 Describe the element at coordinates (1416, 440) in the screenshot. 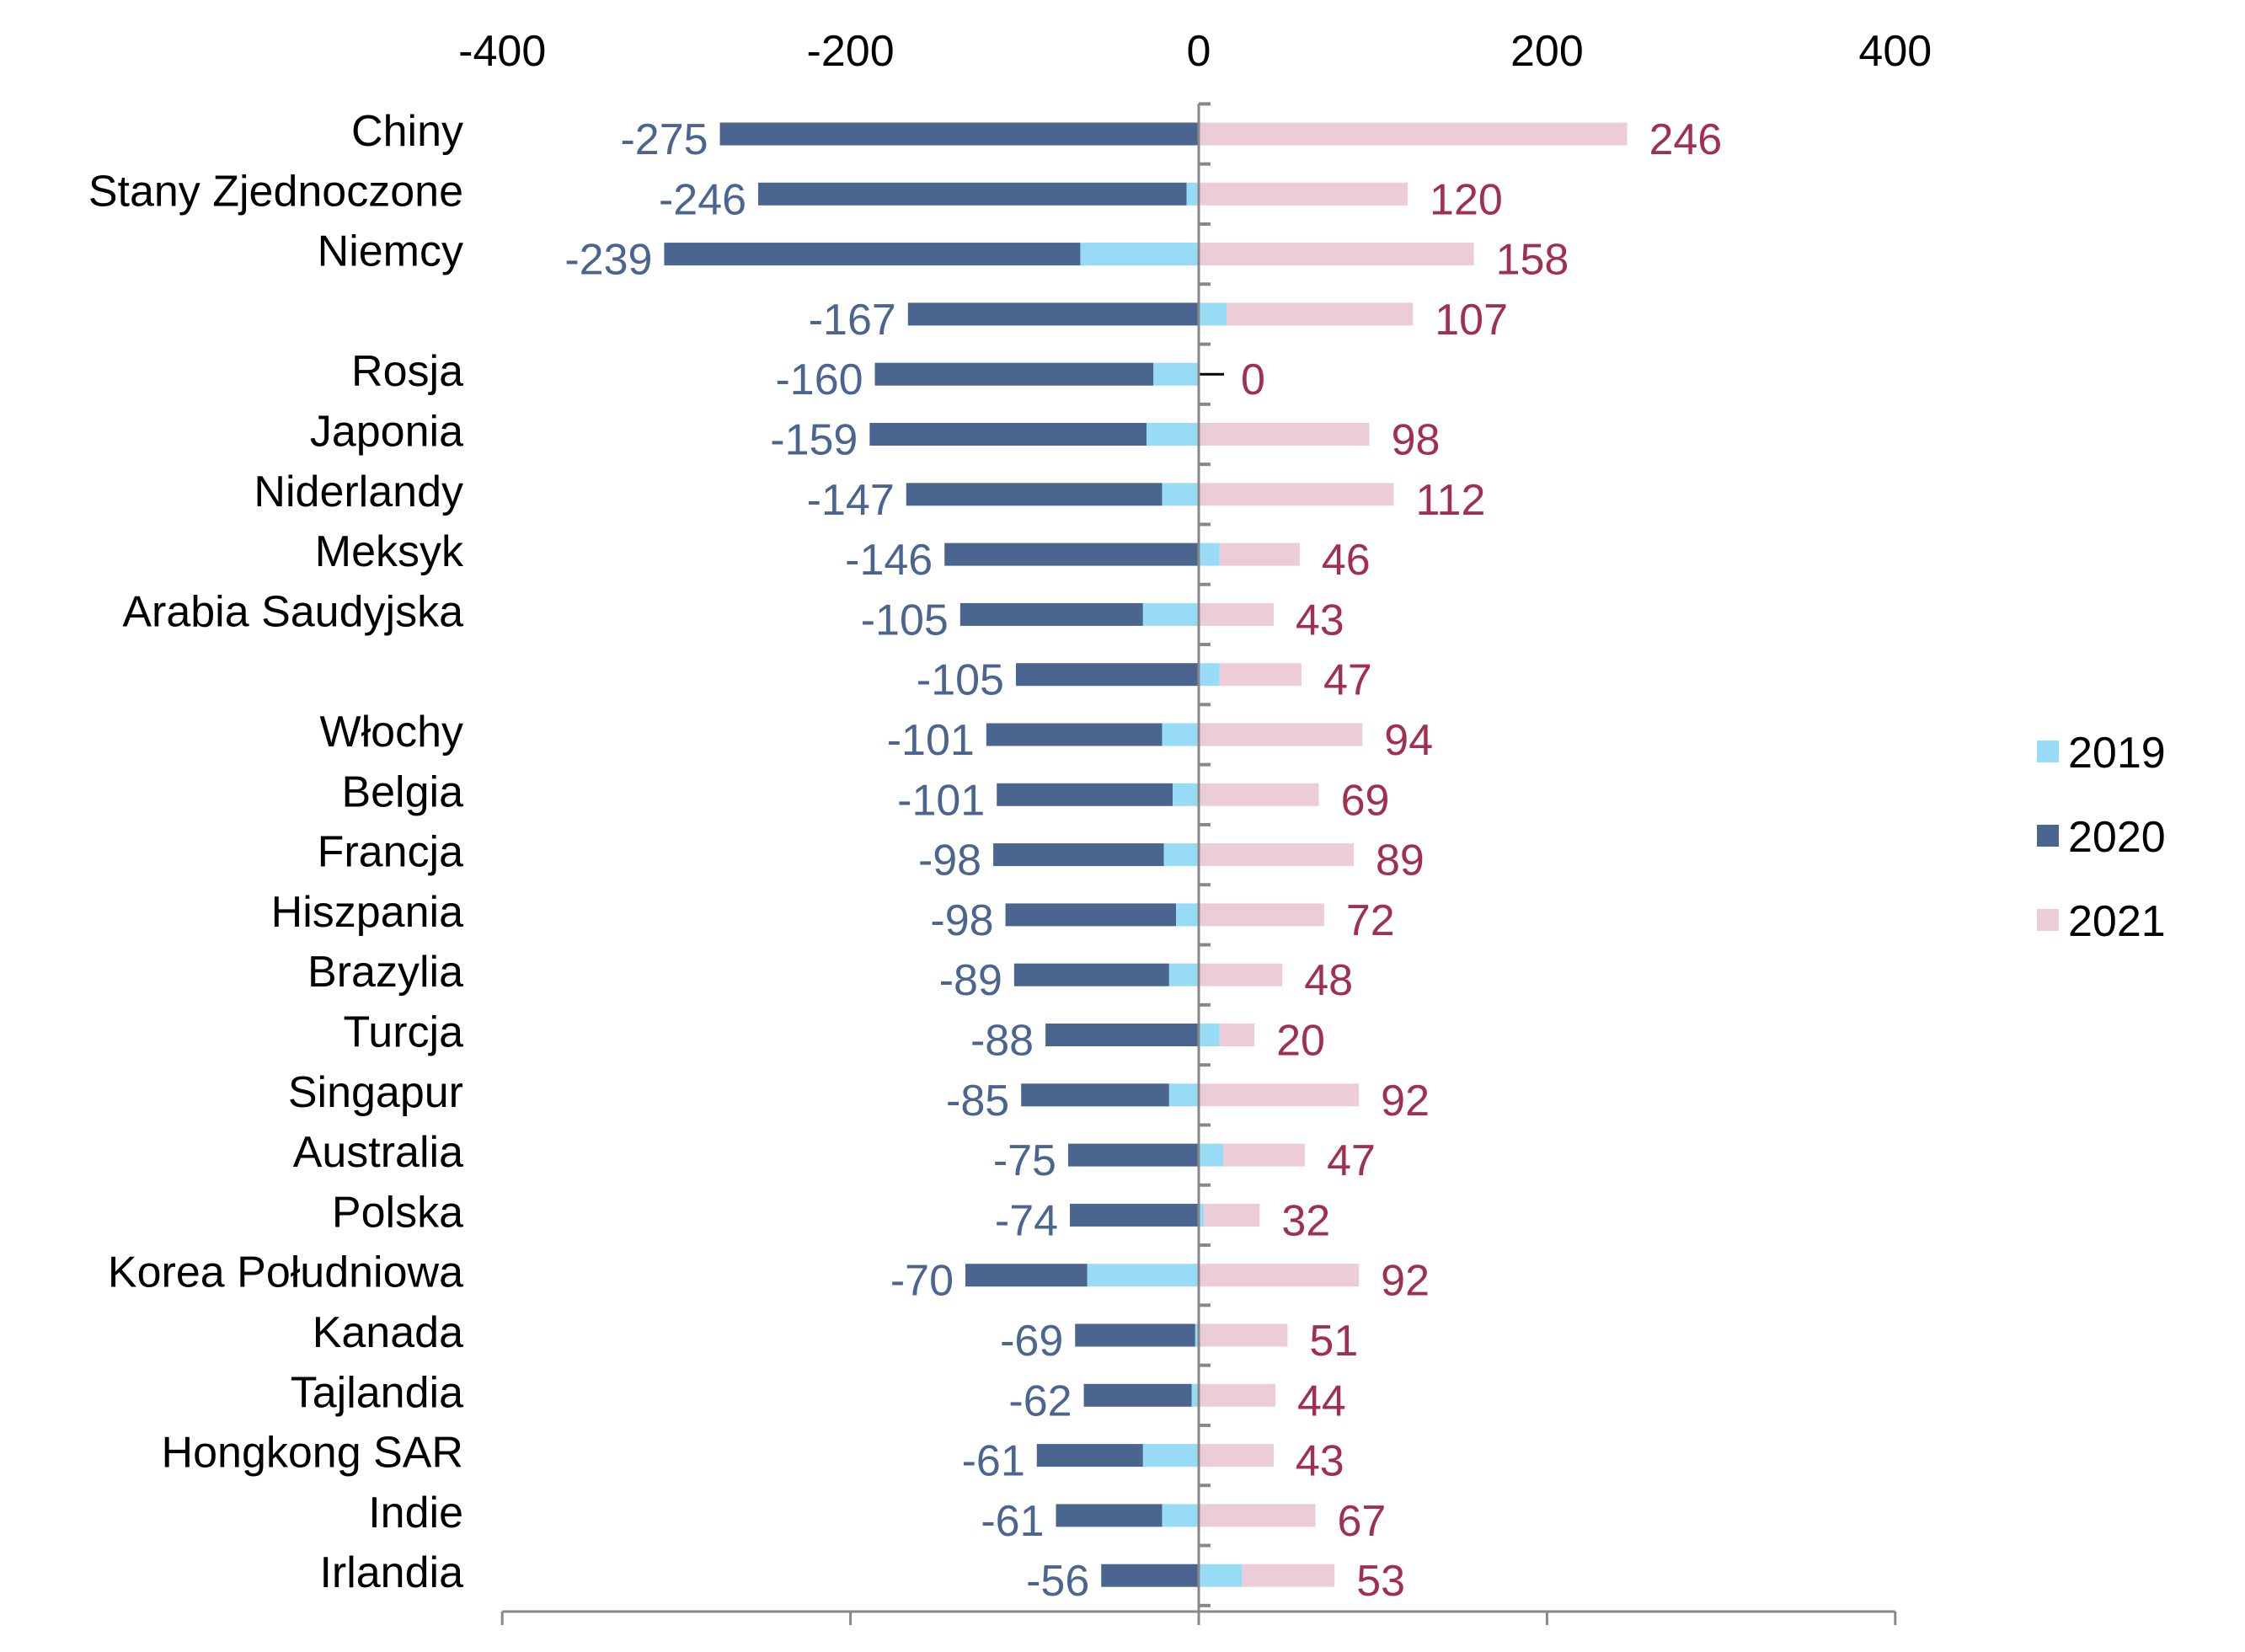

I see `data-label-2021: 98` at that location.